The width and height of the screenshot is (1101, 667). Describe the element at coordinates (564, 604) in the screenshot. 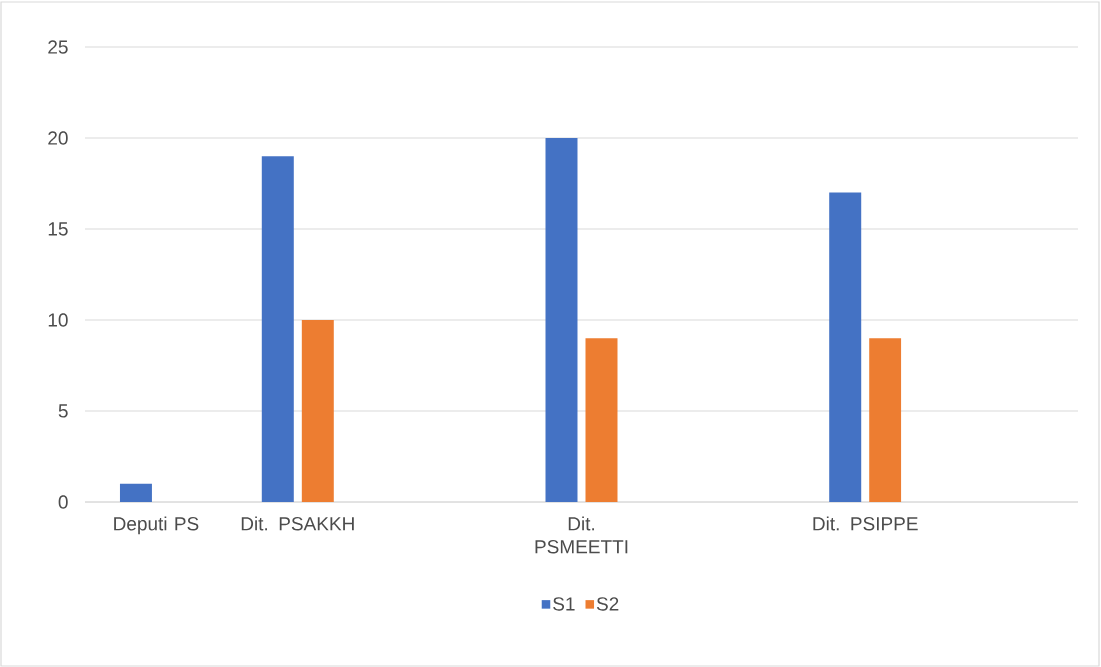

I see `legend-label: S1` at that location.